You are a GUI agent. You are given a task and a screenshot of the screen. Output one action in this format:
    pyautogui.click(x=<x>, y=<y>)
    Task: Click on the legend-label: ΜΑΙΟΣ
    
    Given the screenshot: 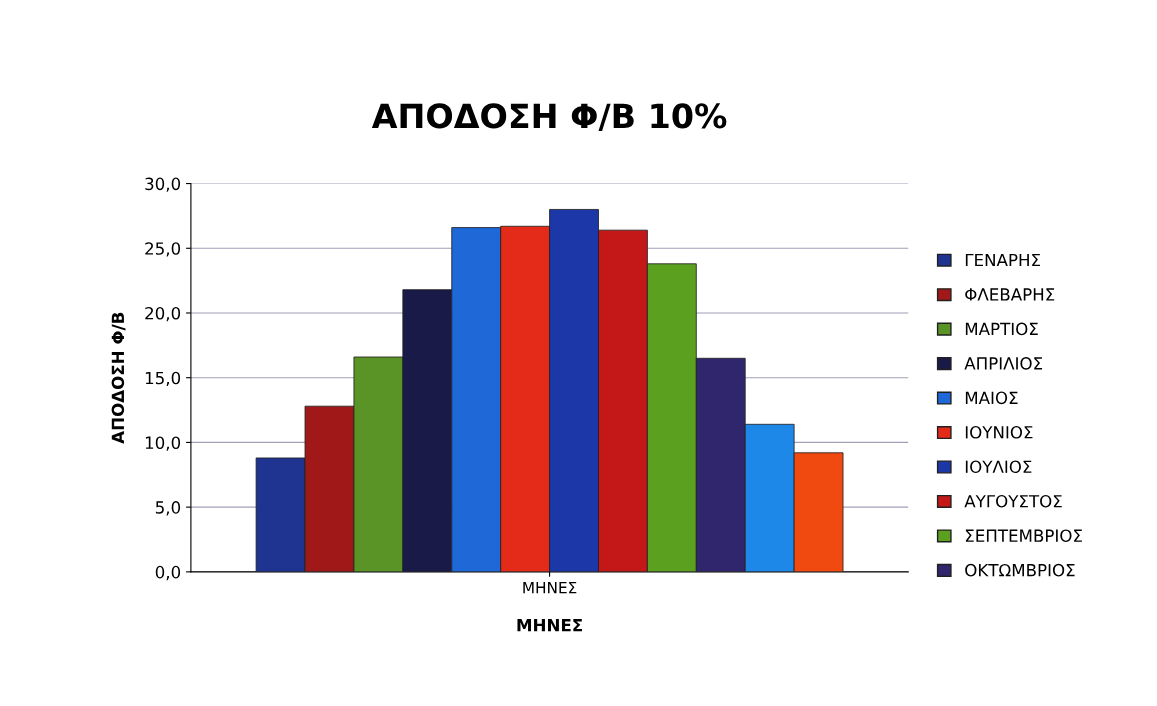 What is the action you would take?
    pyautogui.click(x=991, y=398)
    